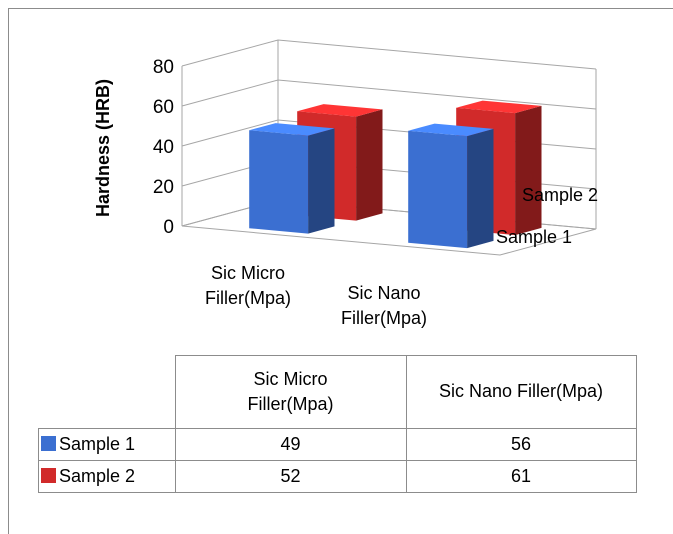 The height and width of the screenshot is (534, 673). Describe the element at coordinates (560, 195) in the screenshot. I see `depth-axis-label: Sample 2` at that location.